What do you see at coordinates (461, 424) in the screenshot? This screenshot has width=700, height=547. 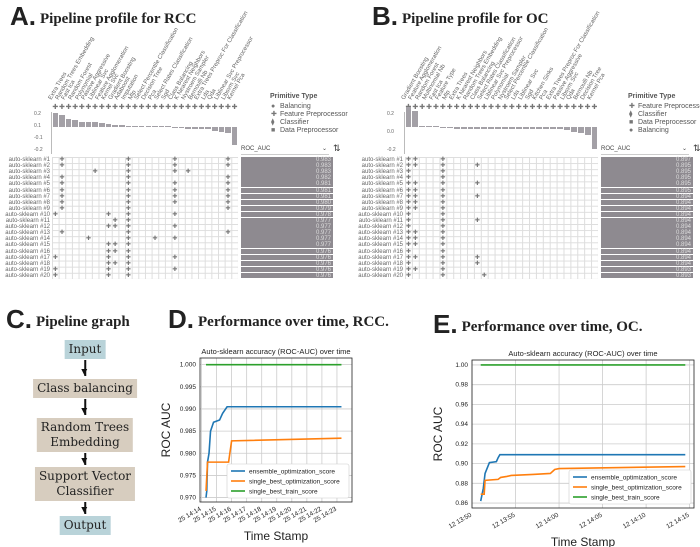 I see `y-tick-label: 0.94` at bounding box center [461, 424].